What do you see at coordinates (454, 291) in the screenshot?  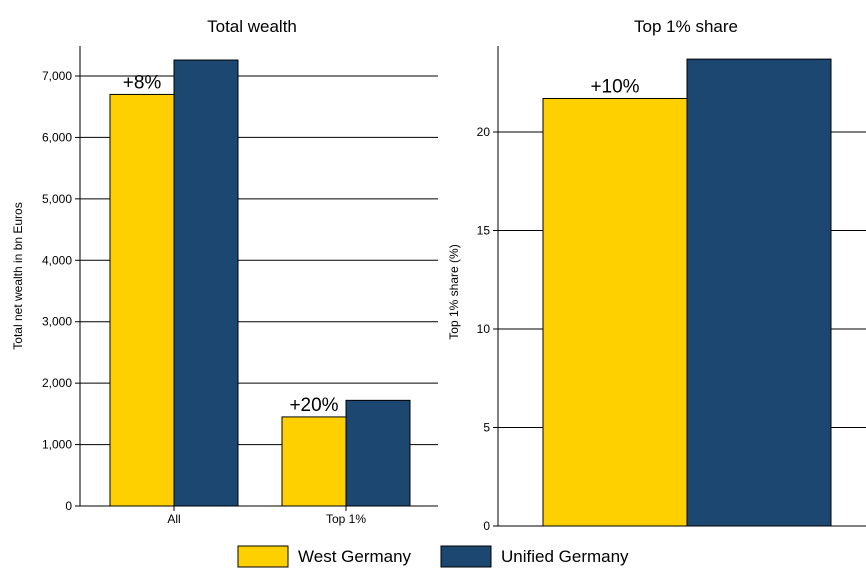 I see `y-axis-label: Top 1% share (%)` at bounding box center [454, 291].